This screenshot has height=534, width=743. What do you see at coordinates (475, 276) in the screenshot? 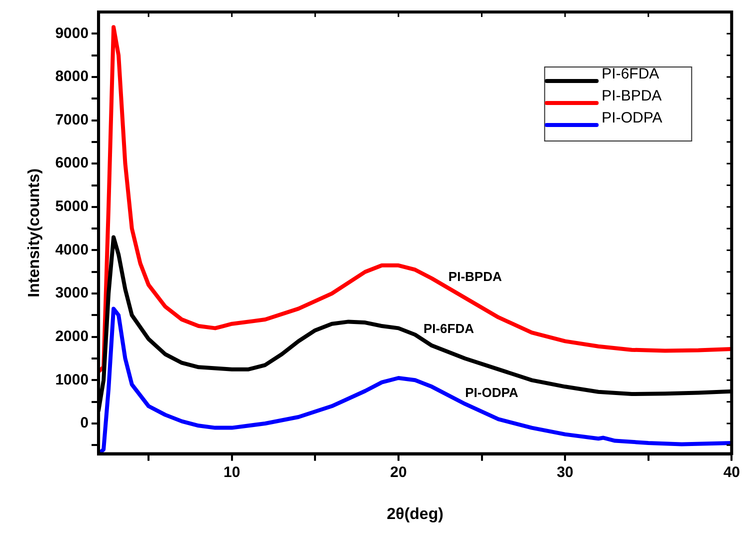
I see `annotation: PI-BPDA` at bounding box center [475, 276].